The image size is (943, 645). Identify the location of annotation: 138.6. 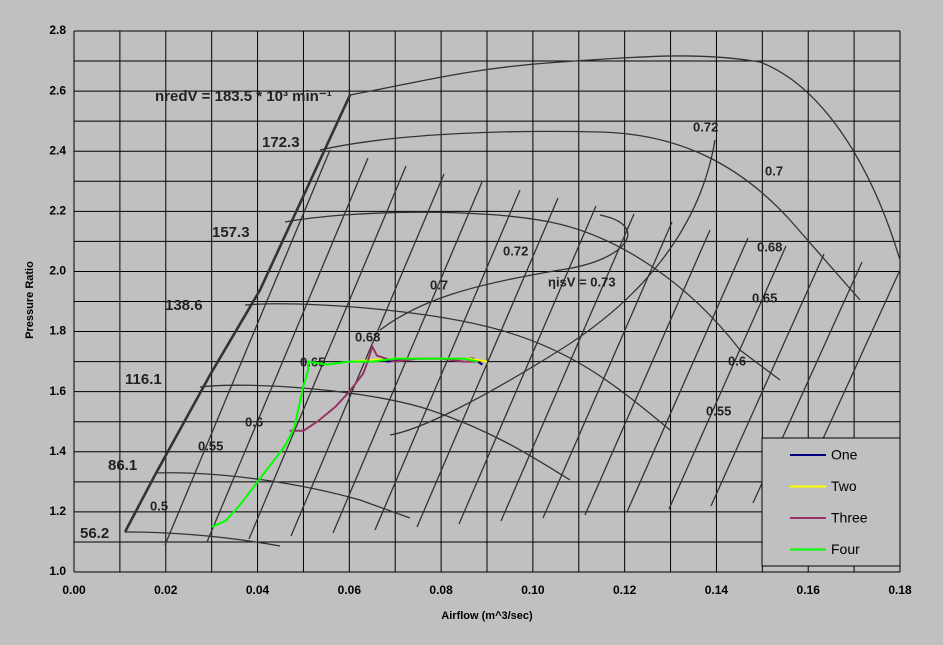
(184, 305).